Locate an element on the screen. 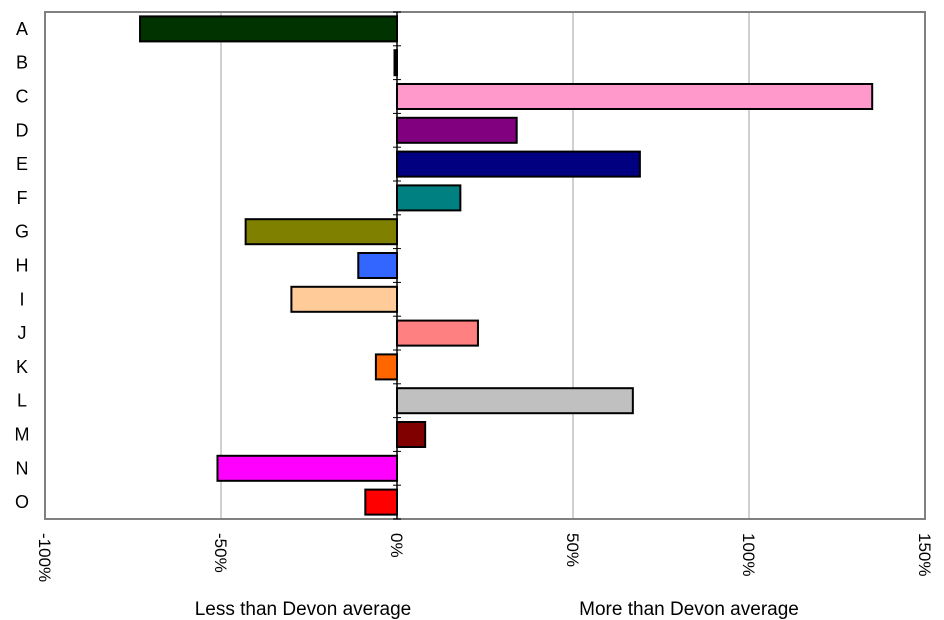 The image size is (944, 620). x-tick-label-5: 150% is located at coordinates (924, 554).